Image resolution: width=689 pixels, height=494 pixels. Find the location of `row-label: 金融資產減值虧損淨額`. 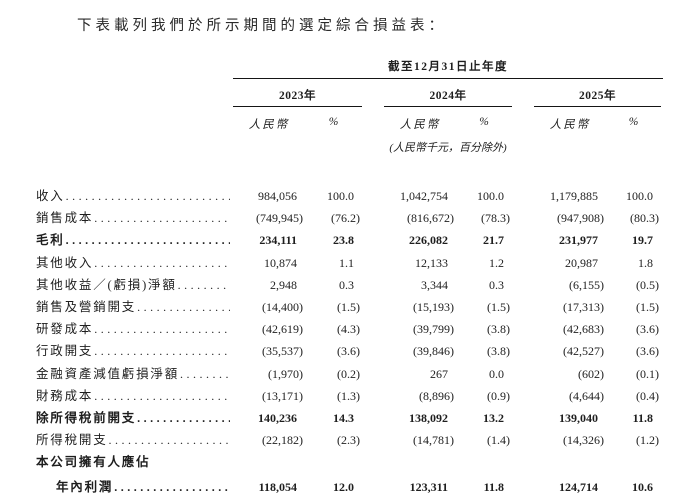

row-label: 金融資產減值虧損淨額 is located at coordinates (134, 372).